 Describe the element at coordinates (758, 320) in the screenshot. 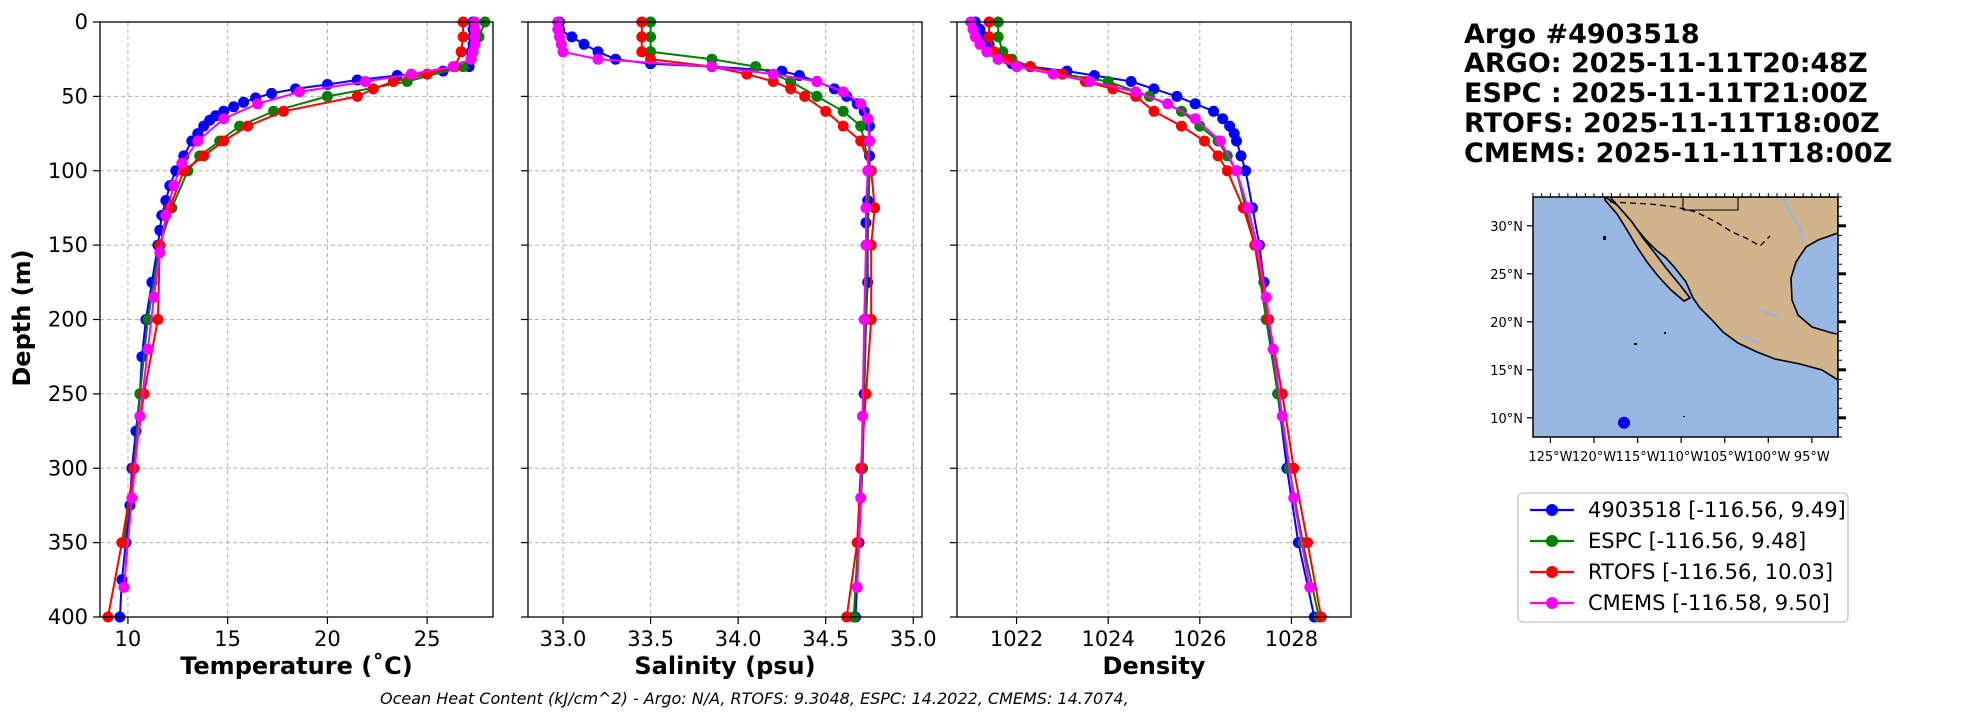

I see `salinity-rtofs-line` at that location.